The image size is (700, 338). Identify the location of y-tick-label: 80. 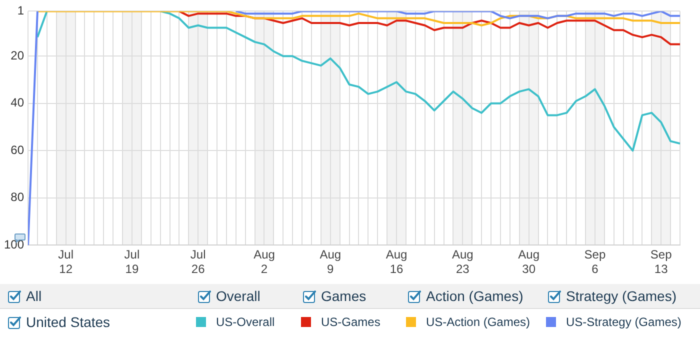
(17, 197).